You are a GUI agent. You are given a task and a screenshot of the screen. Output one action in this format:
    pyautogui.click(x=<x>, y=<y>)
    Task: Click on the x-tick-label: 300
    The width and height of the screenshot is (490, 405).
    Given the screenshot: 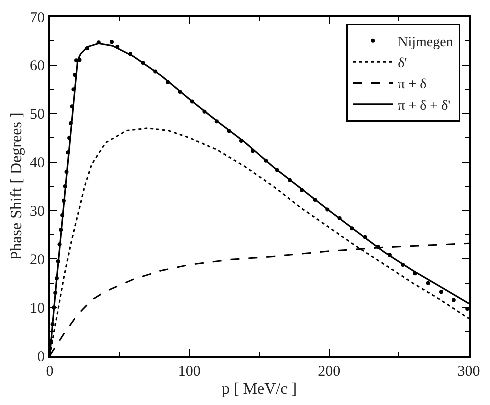 What is the action you would take?
    pyautogui.click(x=469, y=372)
    